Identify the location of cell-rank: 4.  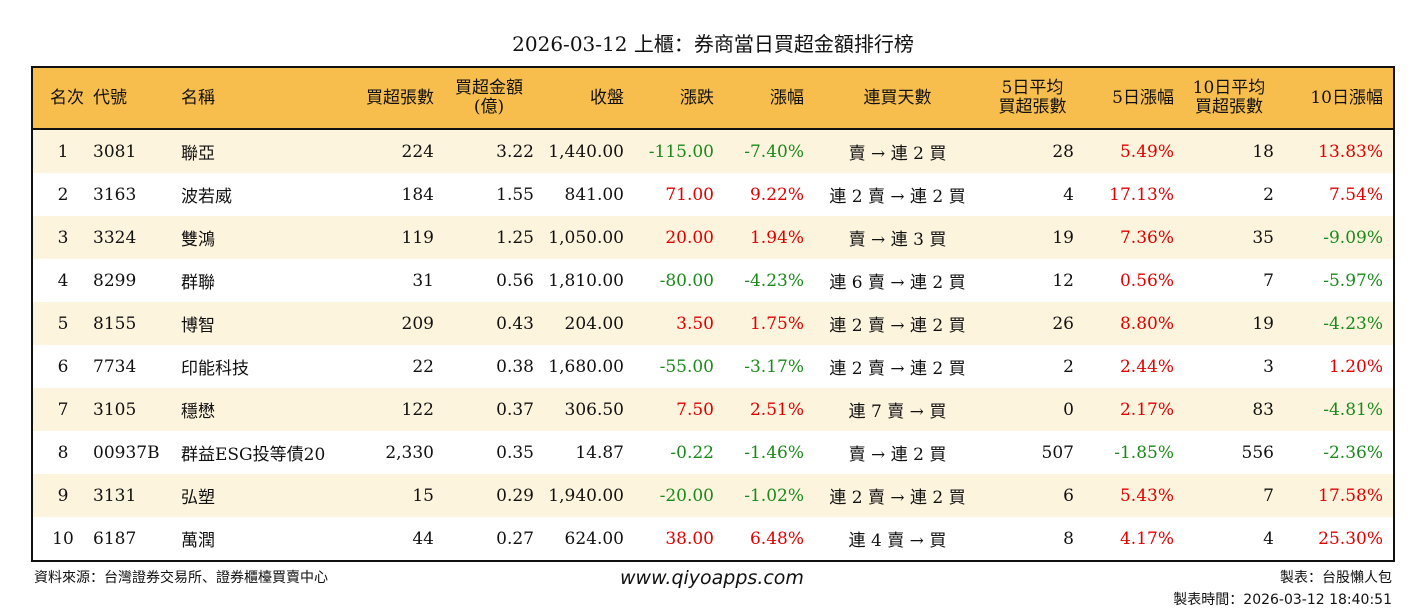
(63, 280).